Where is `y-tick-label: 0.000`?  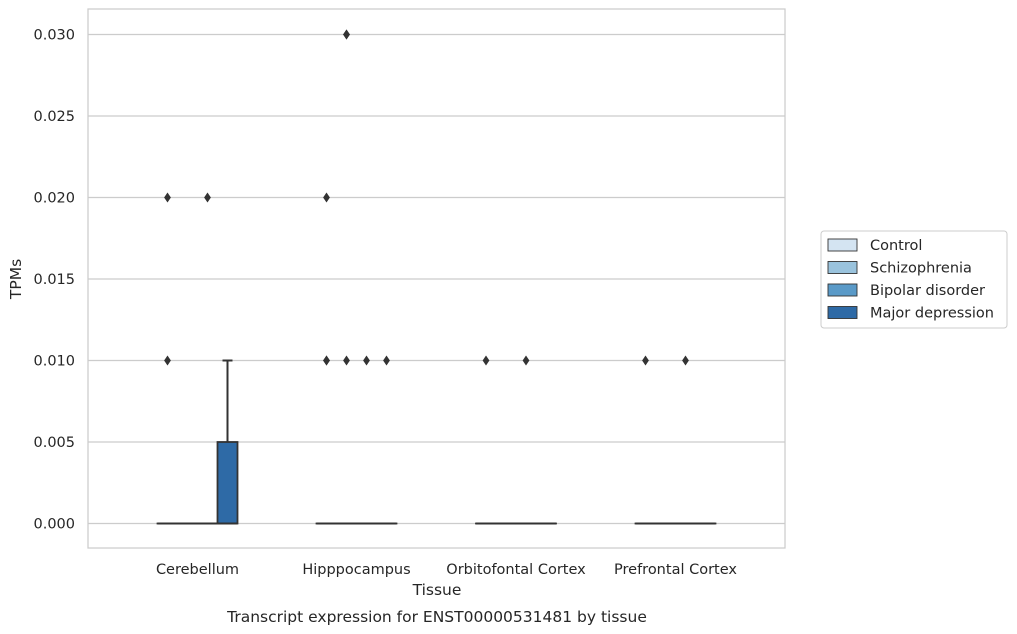
y-tick-label: 0.000 is located at coordinates (54, 525).